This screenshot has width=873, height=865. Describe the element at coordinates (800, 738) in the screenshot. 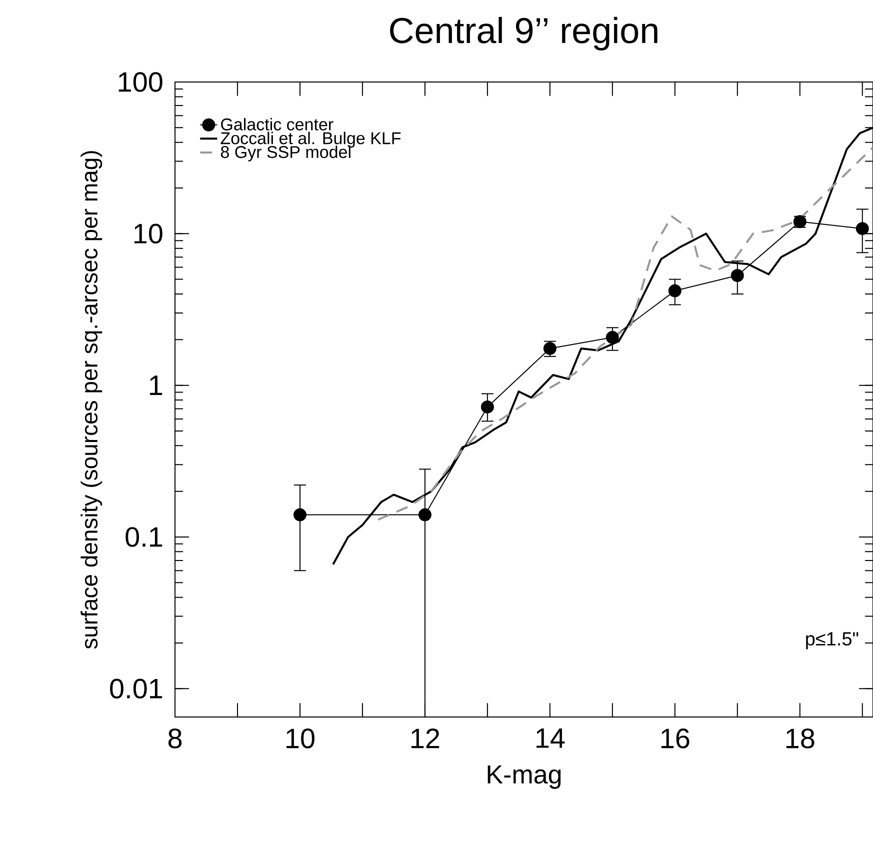

I see `x-tick-label: 18` at that location.